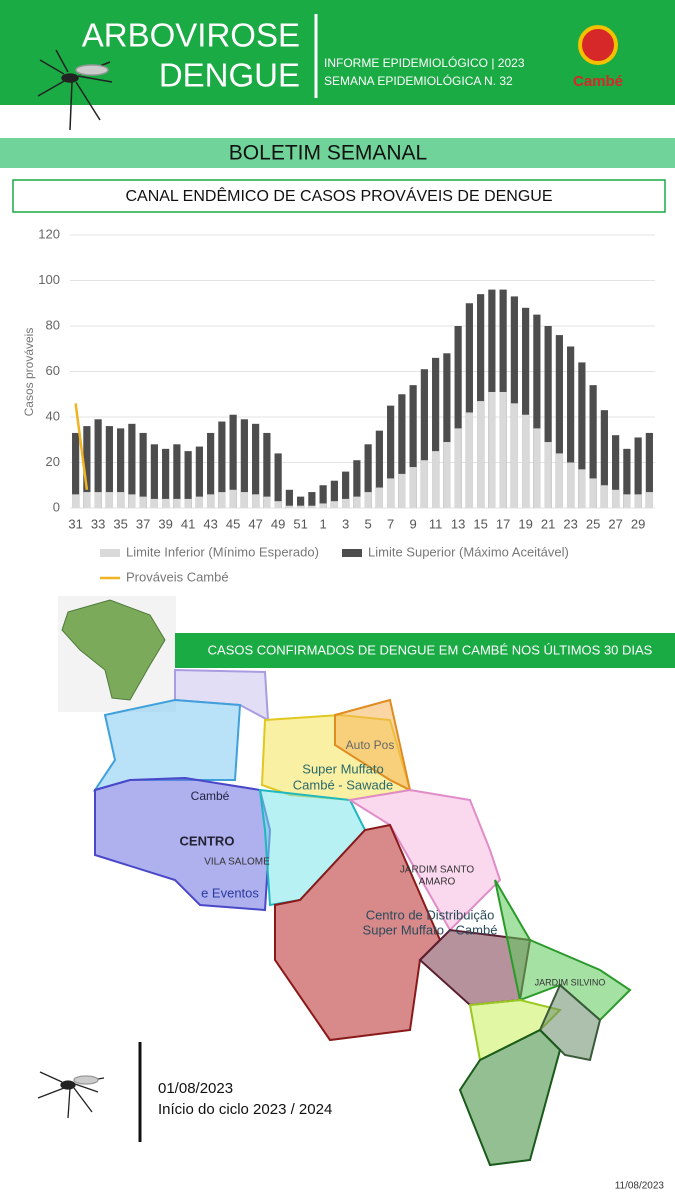 This screenshot has width=675, height=1200. I want to click on y-tick-label: 40, so click(53, 415).